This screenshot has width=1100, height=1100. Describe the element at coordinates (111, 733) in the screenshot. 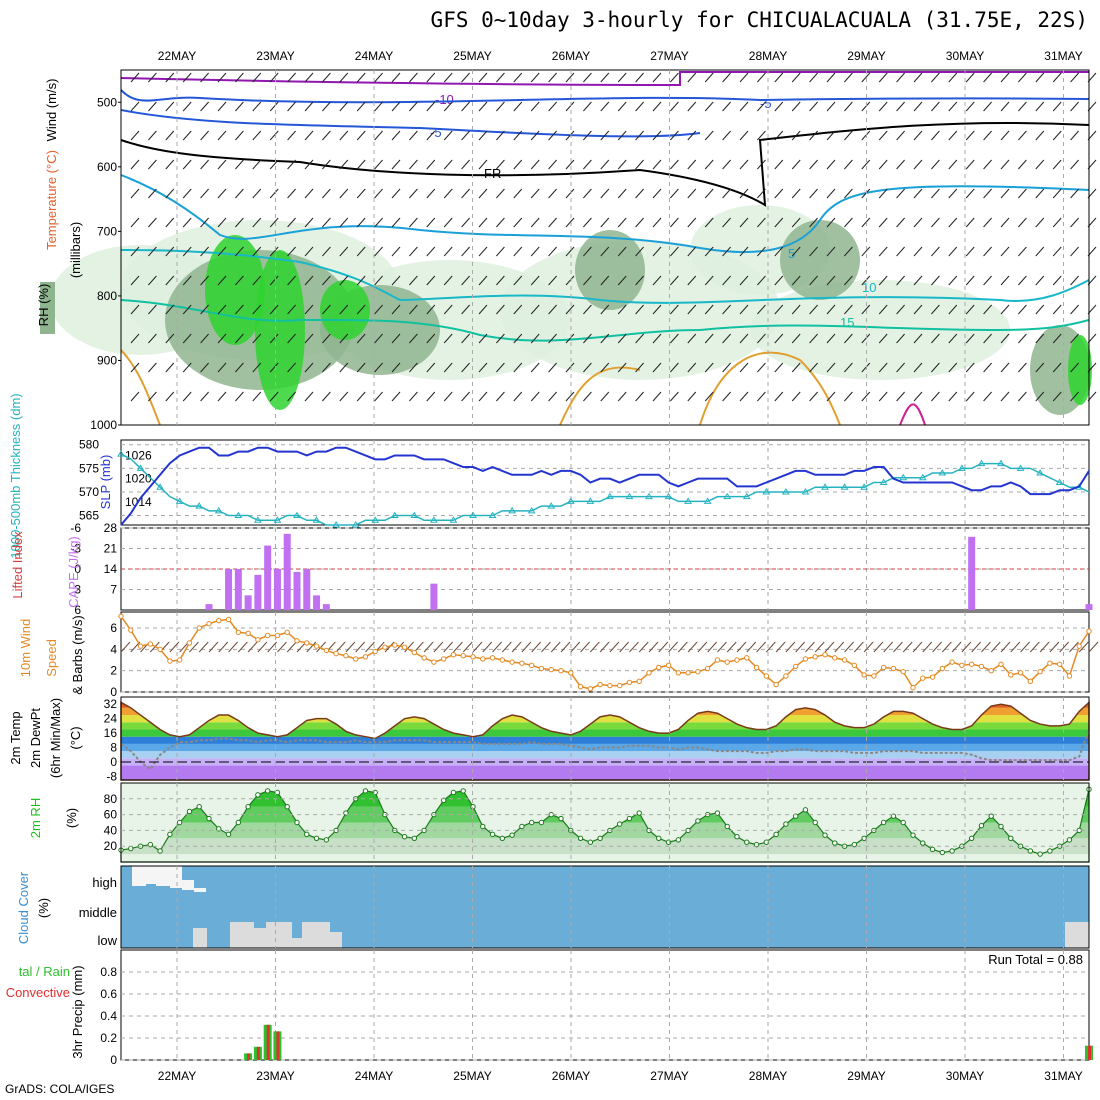

I see `temp-tick-label: 16` at that location.